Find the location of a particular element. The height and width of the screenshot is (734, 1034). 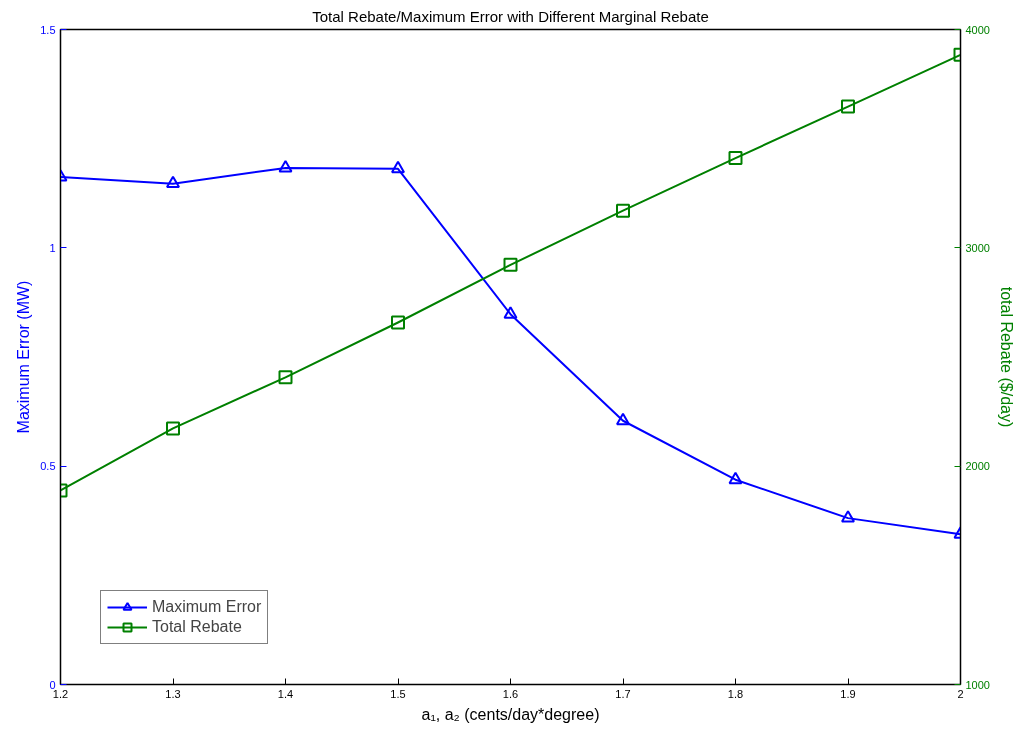

y2-tick-label: 2000 is located at coordinates (977, 466).